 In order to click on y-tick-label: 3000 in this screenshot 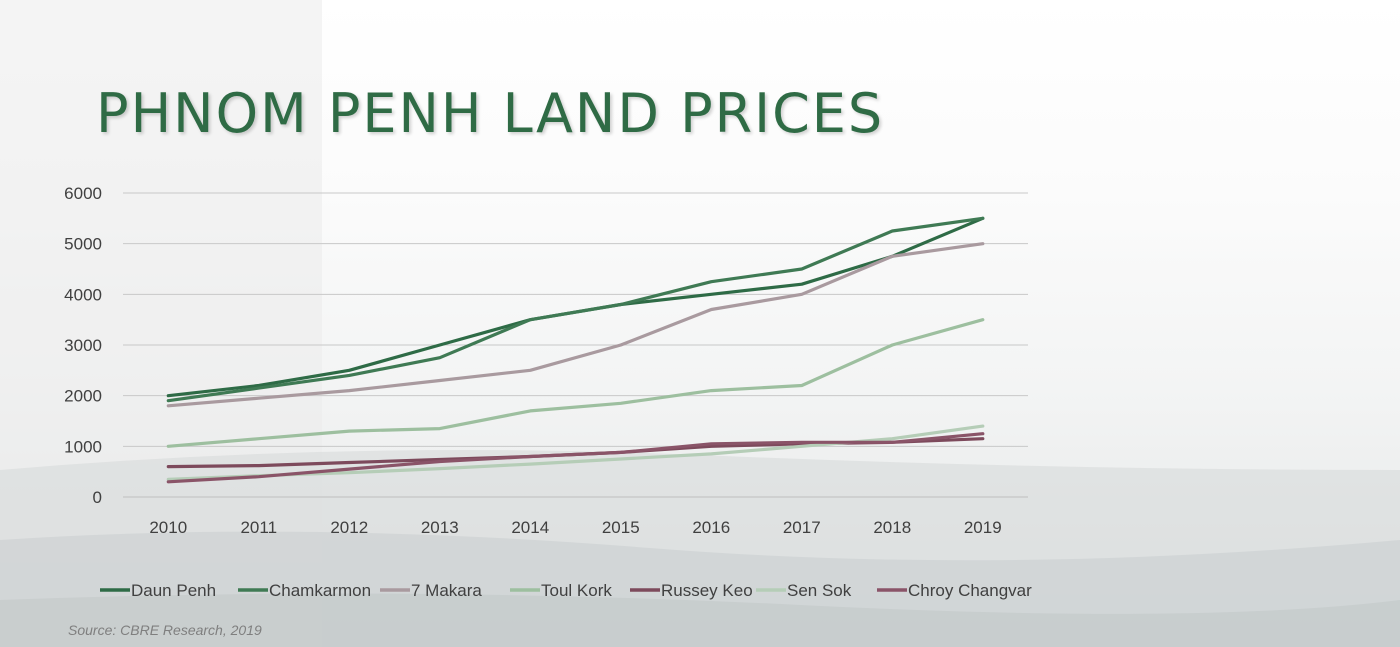, I will do `click(83, 345)`.